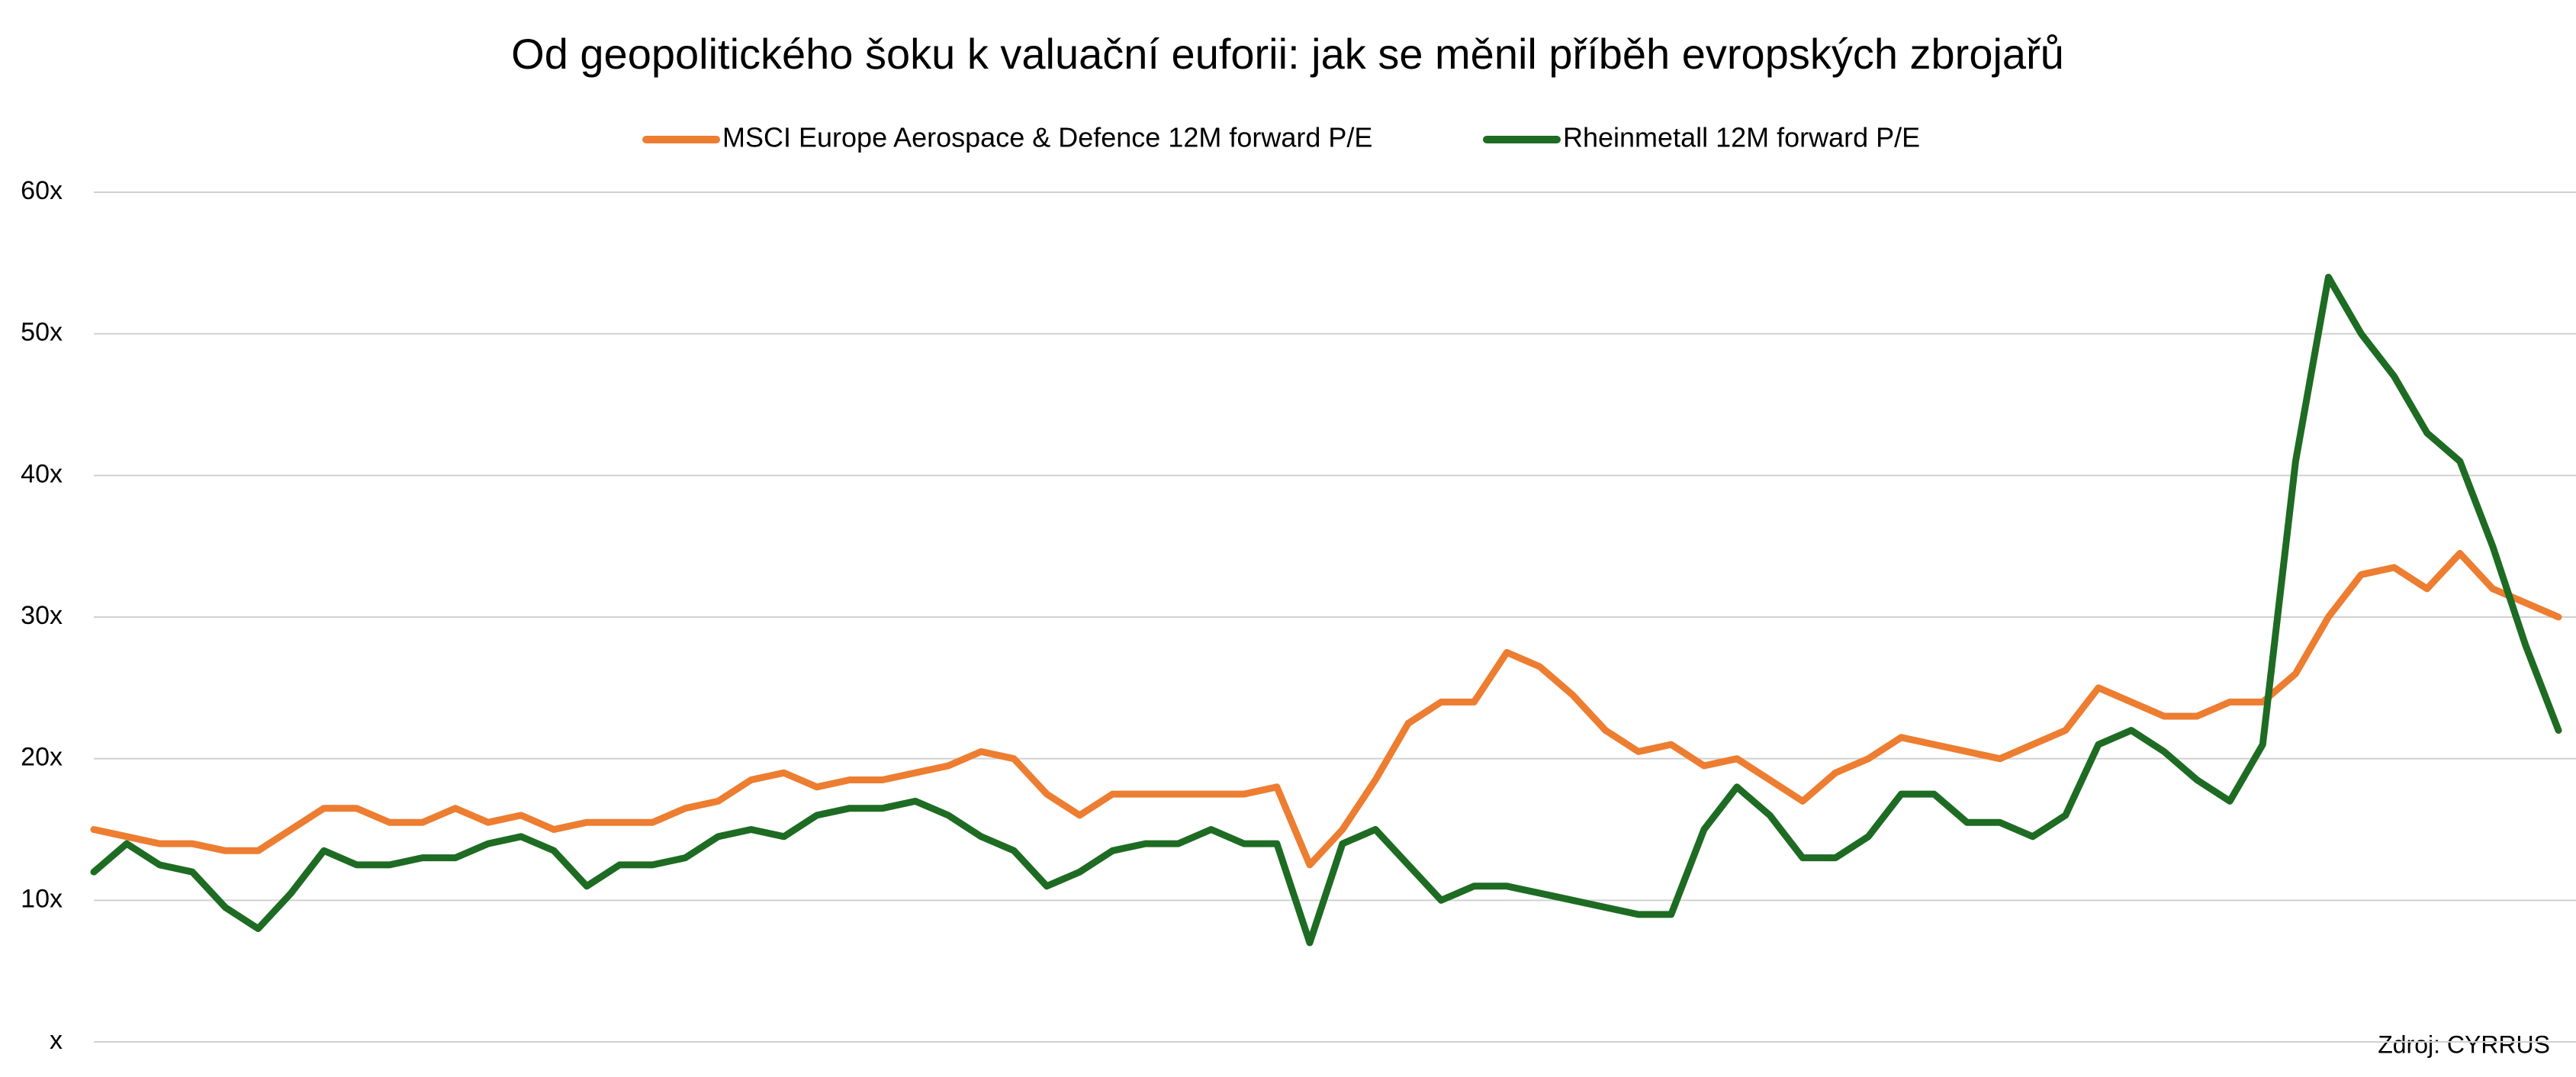 The height and width of the screenshot is (1077, 2576). I want to click on y-tick-label: 40x, so click(42, 473).